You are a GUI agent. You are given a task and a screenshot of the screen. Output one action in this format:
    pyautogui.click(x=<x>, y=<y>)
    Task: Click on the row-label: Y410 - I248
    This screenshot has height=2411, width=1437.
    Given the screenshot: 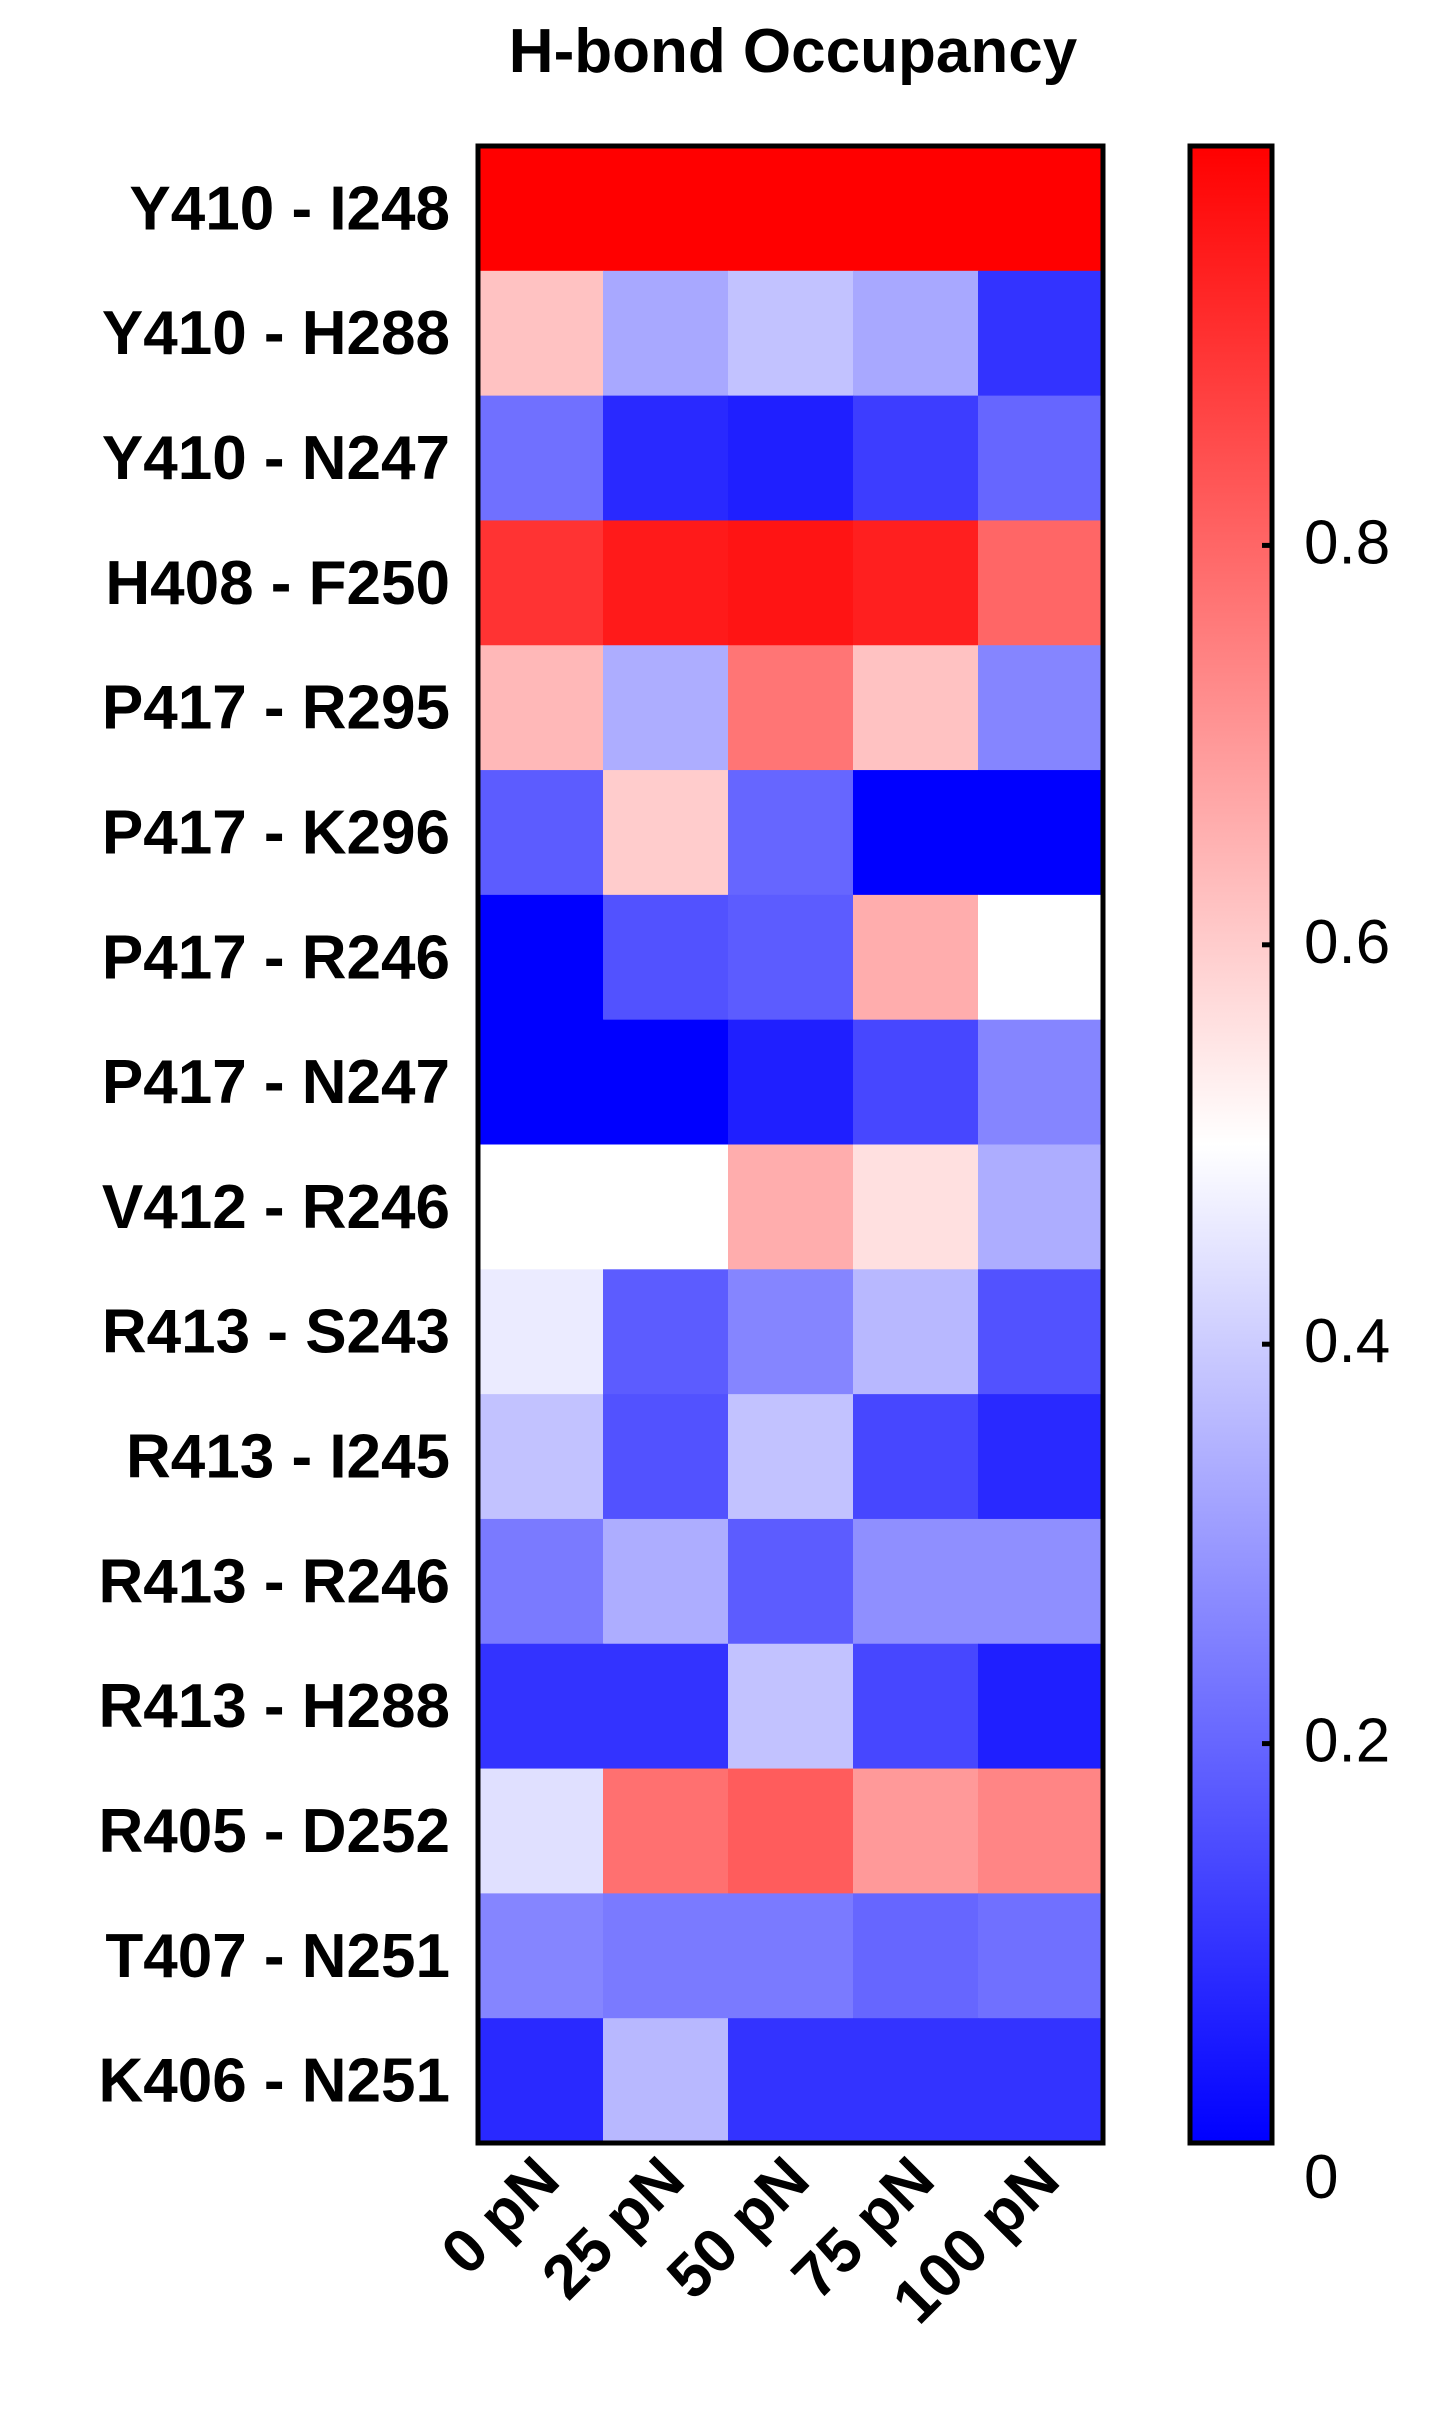 What is the action you would take?
    pyautogui.click(x=289, y=208)
    